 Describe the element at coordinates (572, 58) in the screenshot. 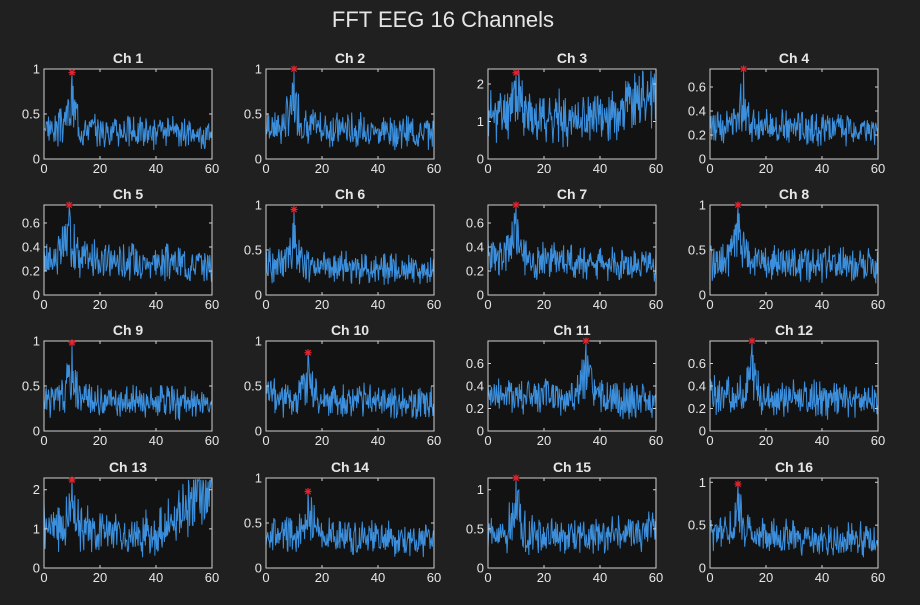

I see `subplot-title: Ch 3` at that location.